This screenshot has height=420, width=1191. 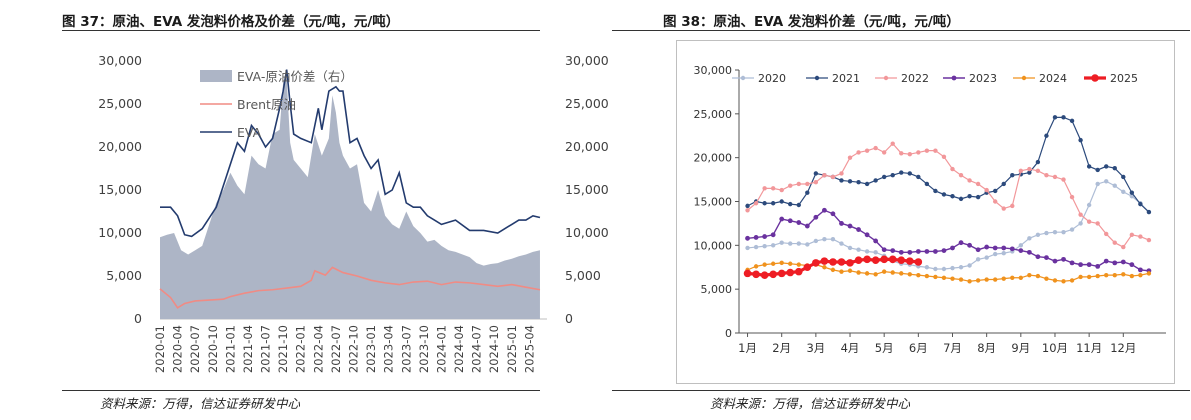 I want to click on title-underline-right, so click(x=901, y=30).